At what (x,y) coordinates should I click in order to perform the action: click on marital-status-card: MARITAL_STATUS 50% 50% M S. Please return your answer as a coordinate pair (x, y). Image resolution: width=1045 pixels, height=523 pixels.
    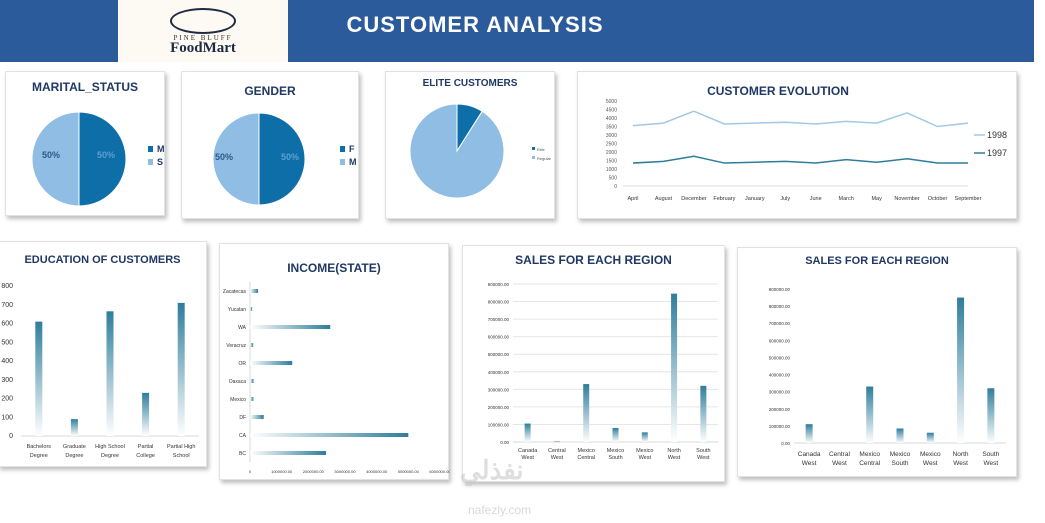
    Looking at the image, I should click on (85, 143).